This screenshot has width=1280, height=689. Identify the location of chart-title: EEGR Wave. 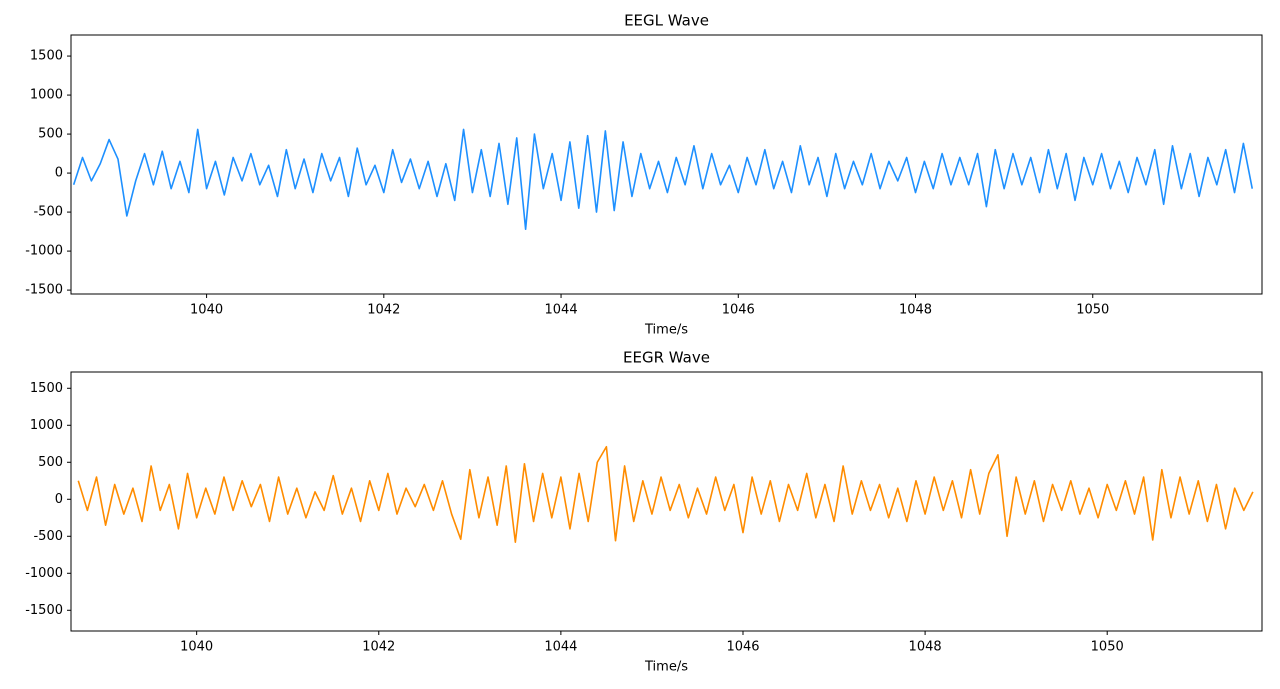
(666, 358).